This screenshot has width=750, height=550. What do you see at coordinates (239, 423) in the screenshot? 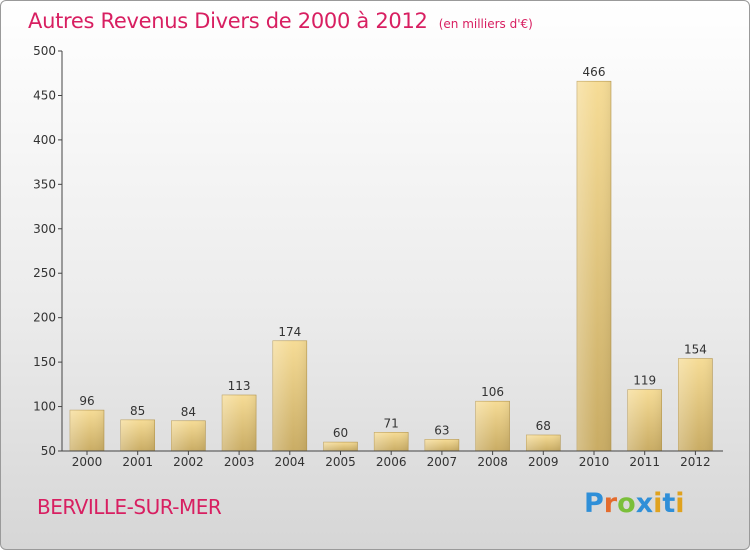
I see `bar-shine-2003` at bounding box center [239, 423].